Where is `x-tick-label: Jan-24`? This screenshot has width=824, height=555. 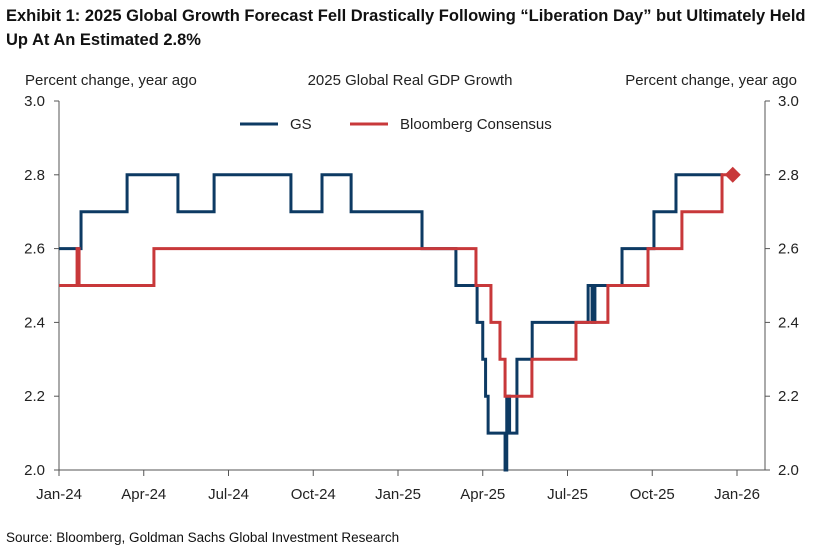 x-tick-label: Jan-24 is located at coordinates (59, 494).